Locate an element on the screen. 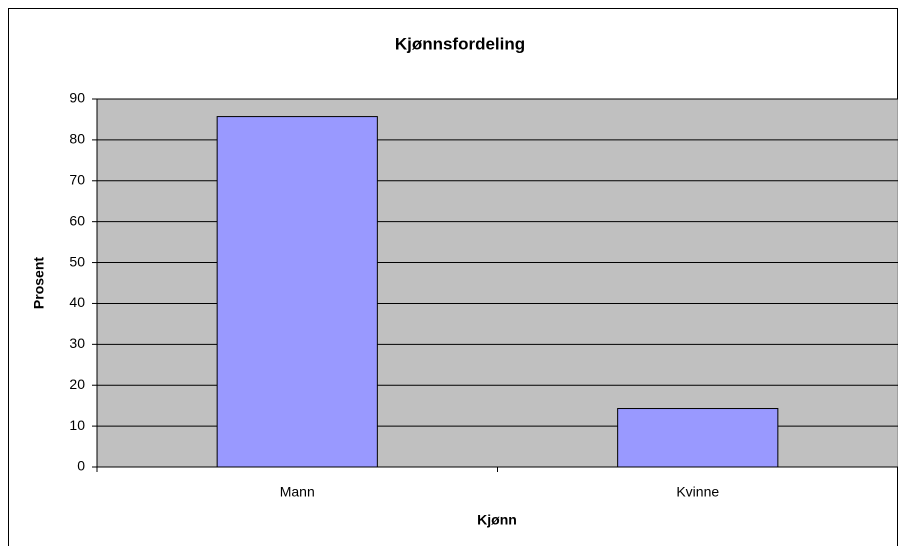 Image resolution: width=898 pixels, height=546 pixels. y-tick-label: 80 is located at coordinates (77, 139).